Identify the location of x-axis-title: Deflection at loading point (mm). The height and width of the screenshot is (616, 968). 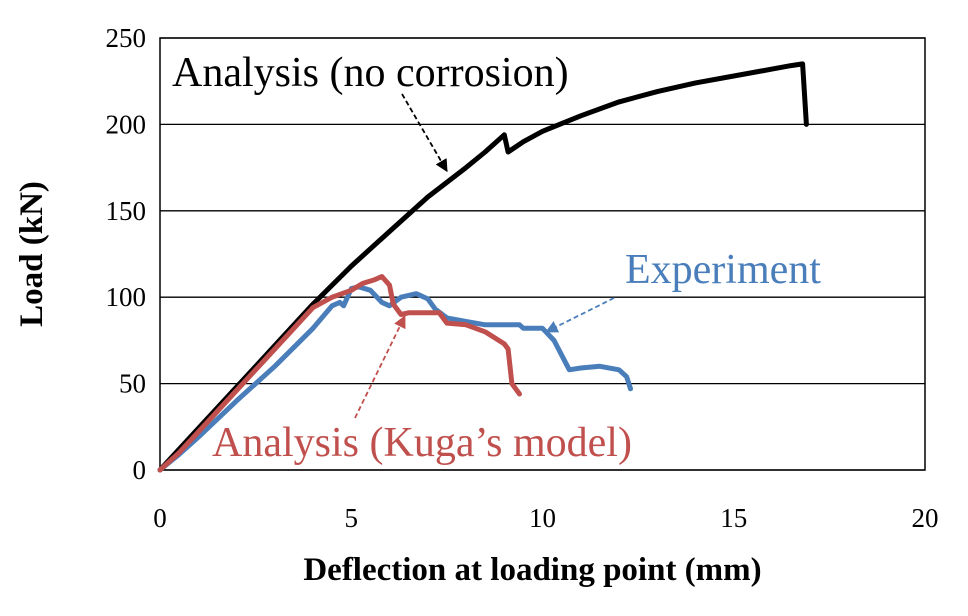
(532, 570).